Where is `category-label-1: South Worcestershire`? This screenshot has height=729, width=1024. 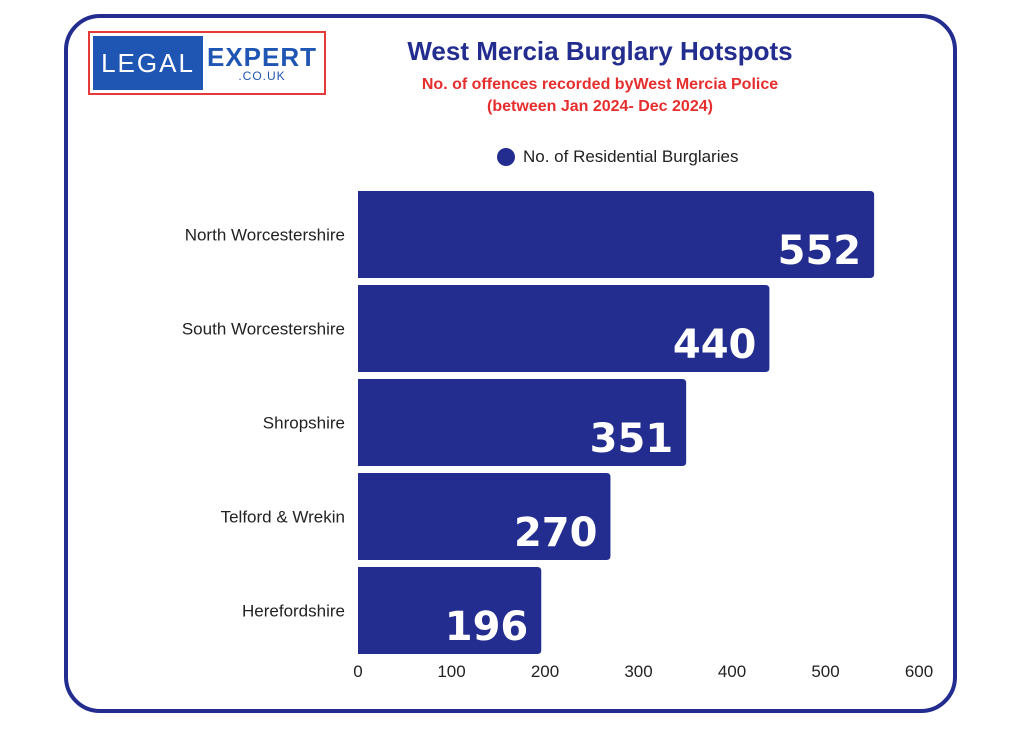
category-label-1: South Worcestershire is located at coordinates (263, 329).